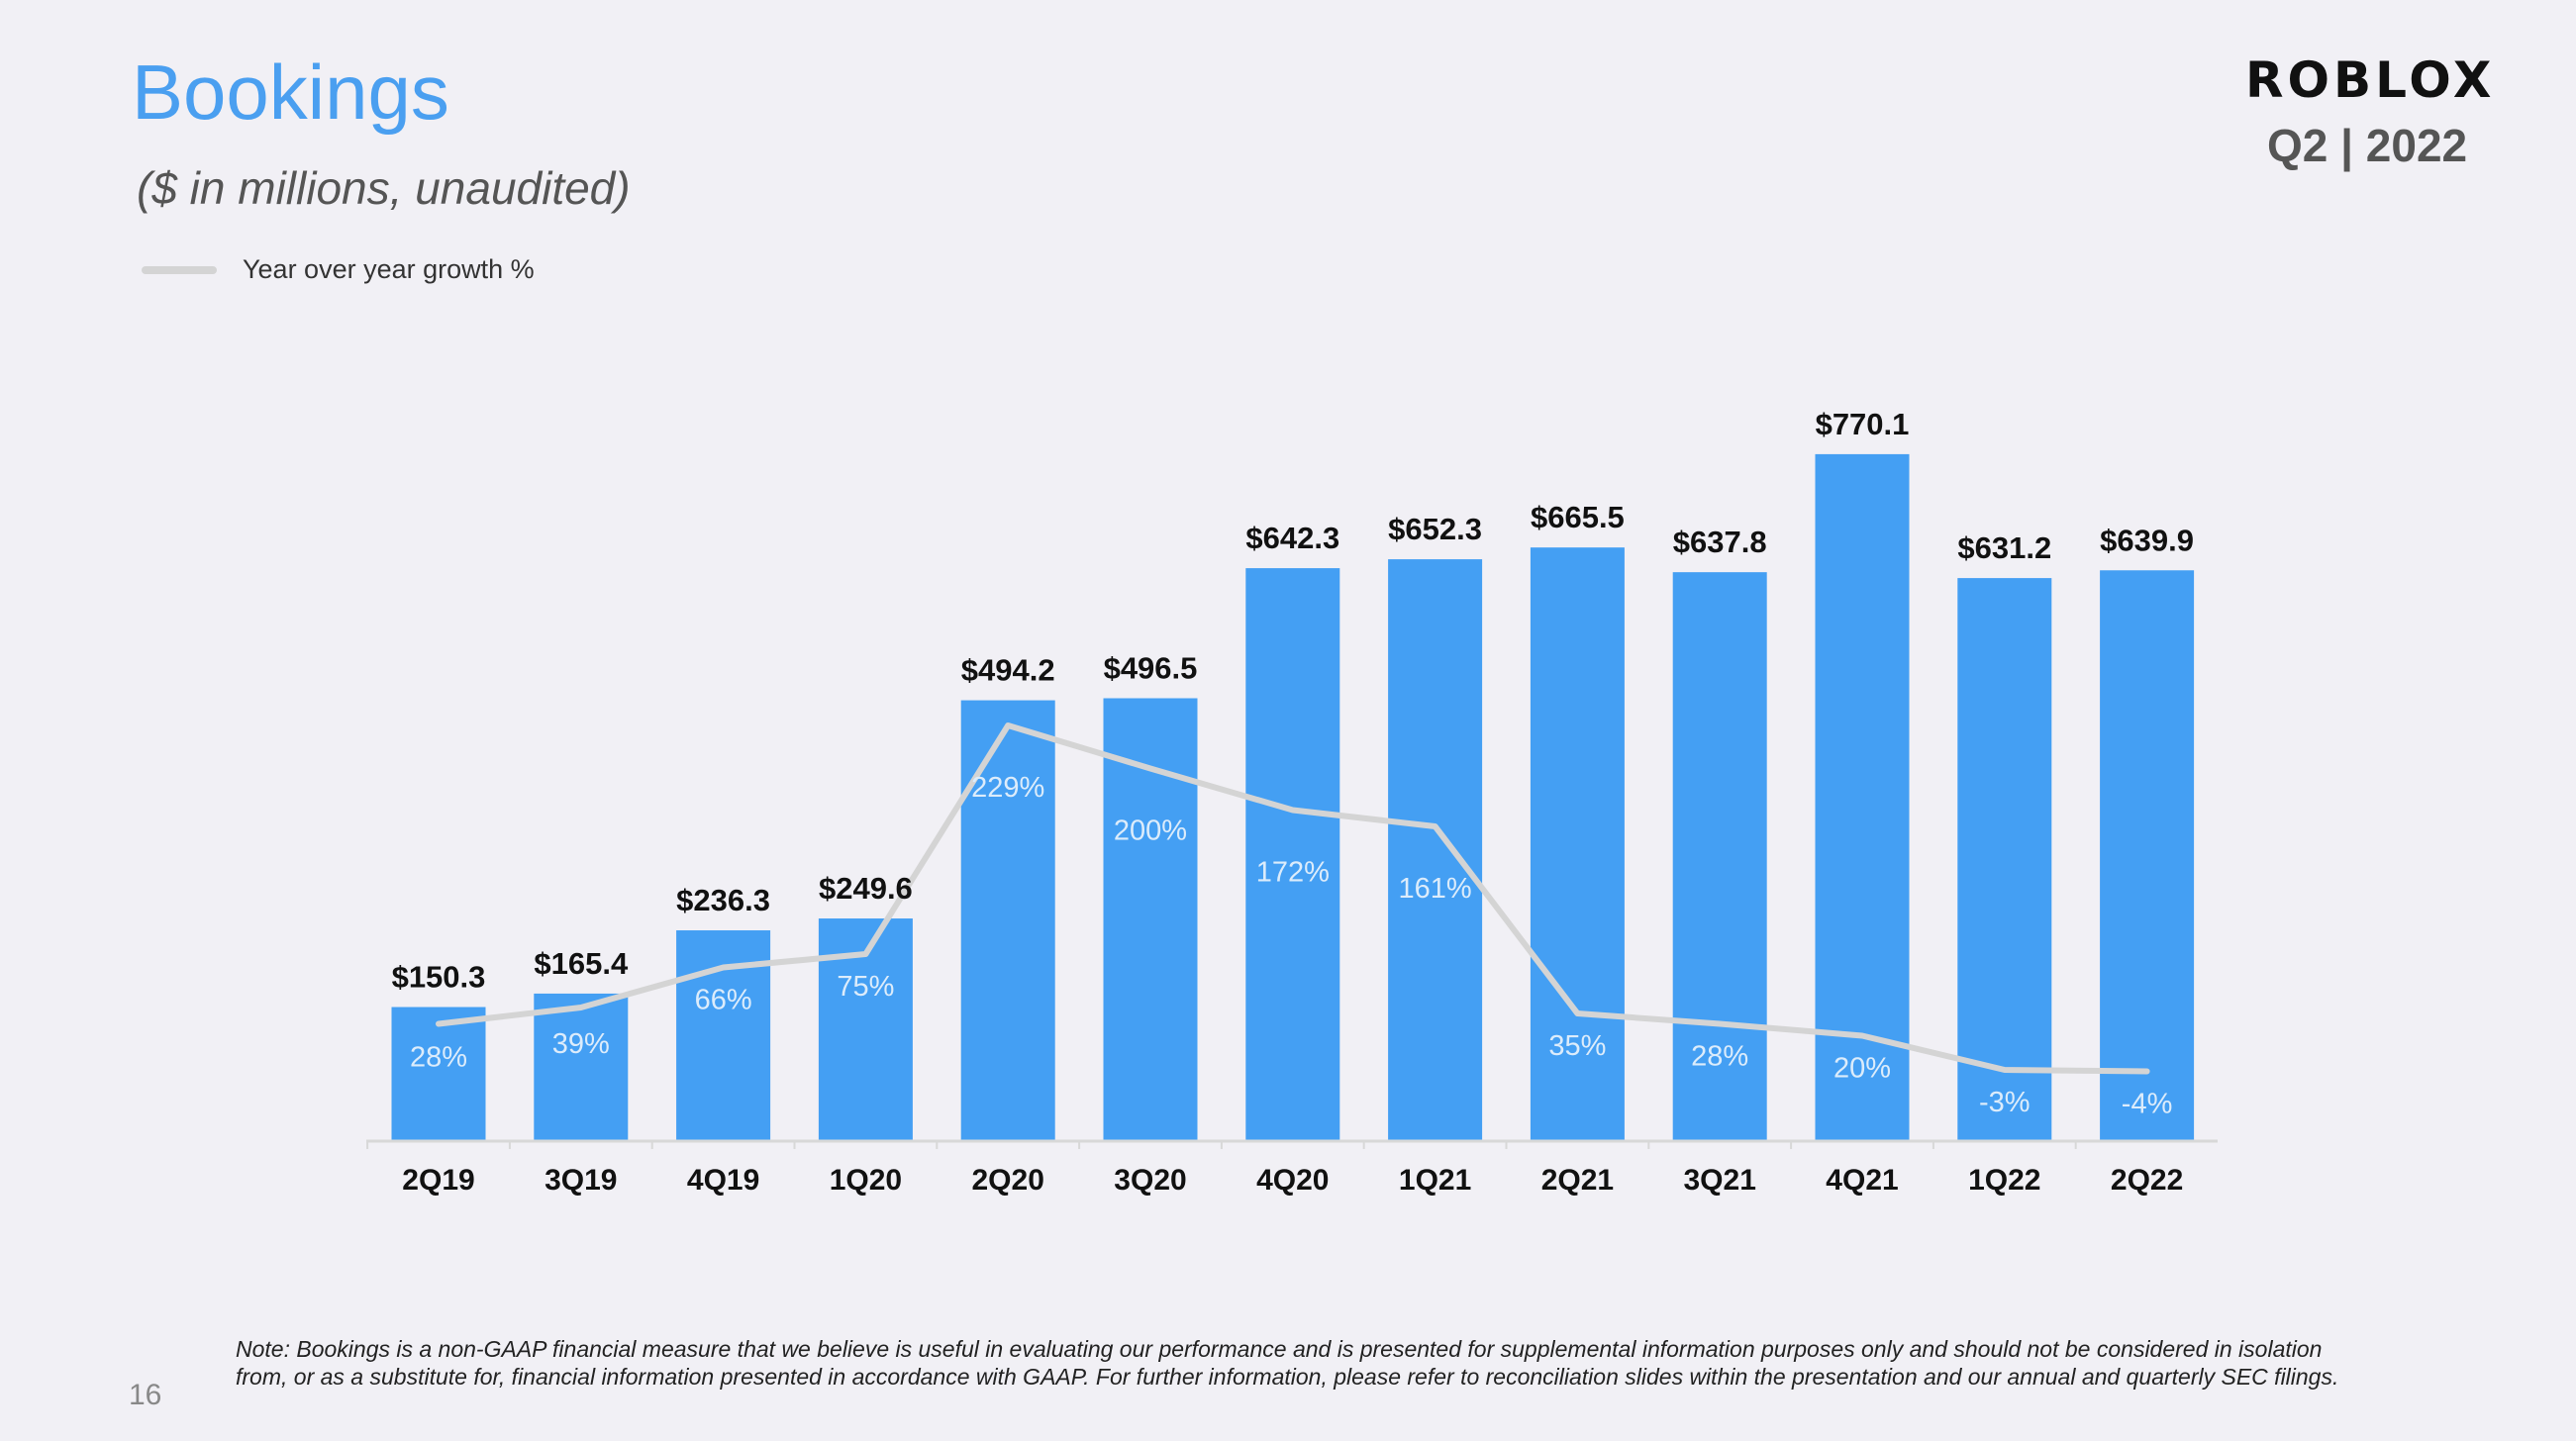 Image resolution: width=2576 pixels, height=1441 pixels. Describe the element at coordinates (866, 1180) in the screenshot. I see `x-tick-label: 1Q20` at that location.